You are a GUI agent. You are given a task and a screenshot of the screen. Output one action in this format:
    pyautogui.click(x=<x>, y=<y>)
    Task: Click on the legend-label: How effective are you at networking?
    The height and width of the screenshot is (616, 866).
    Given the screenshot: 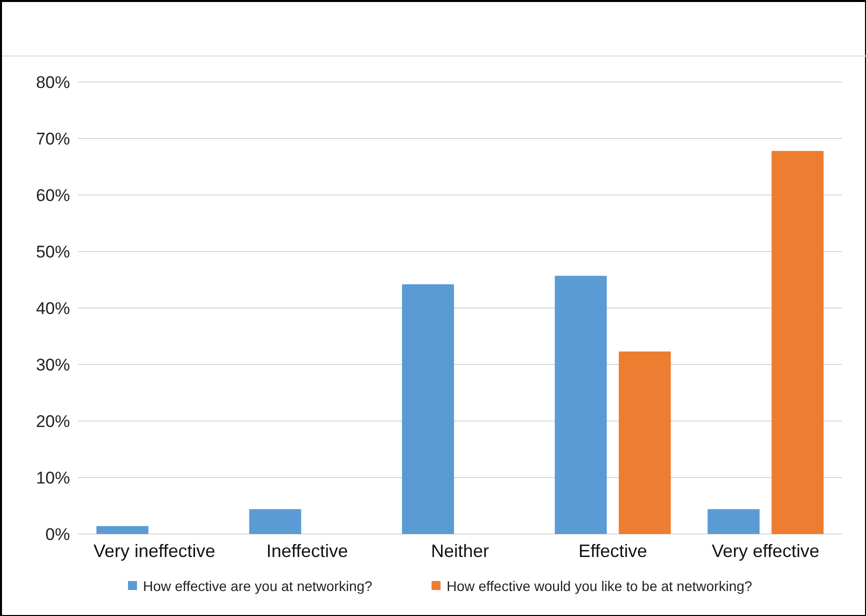 What is the action you would take?
    pyautogui.click(x=258, y=586)
    